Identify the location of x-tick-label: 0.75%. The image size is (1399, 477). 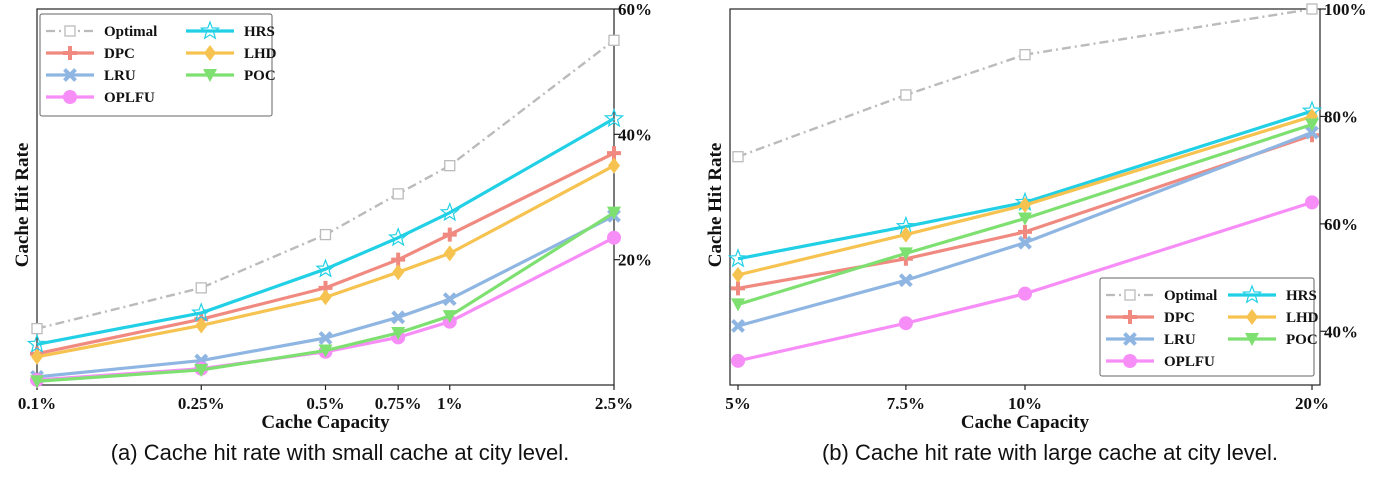
(398, 403).